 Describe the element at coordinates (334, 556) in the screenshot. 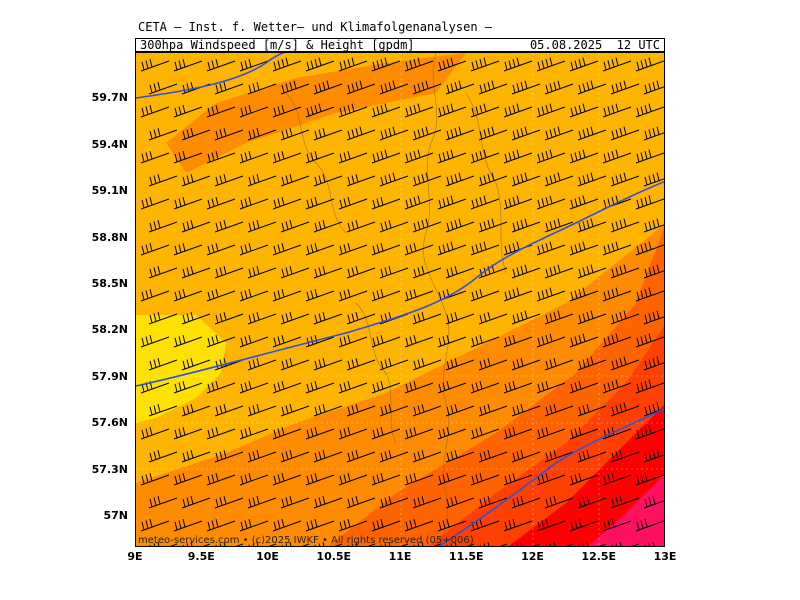

I see `lon-tick-label: 10.5E` at that location.